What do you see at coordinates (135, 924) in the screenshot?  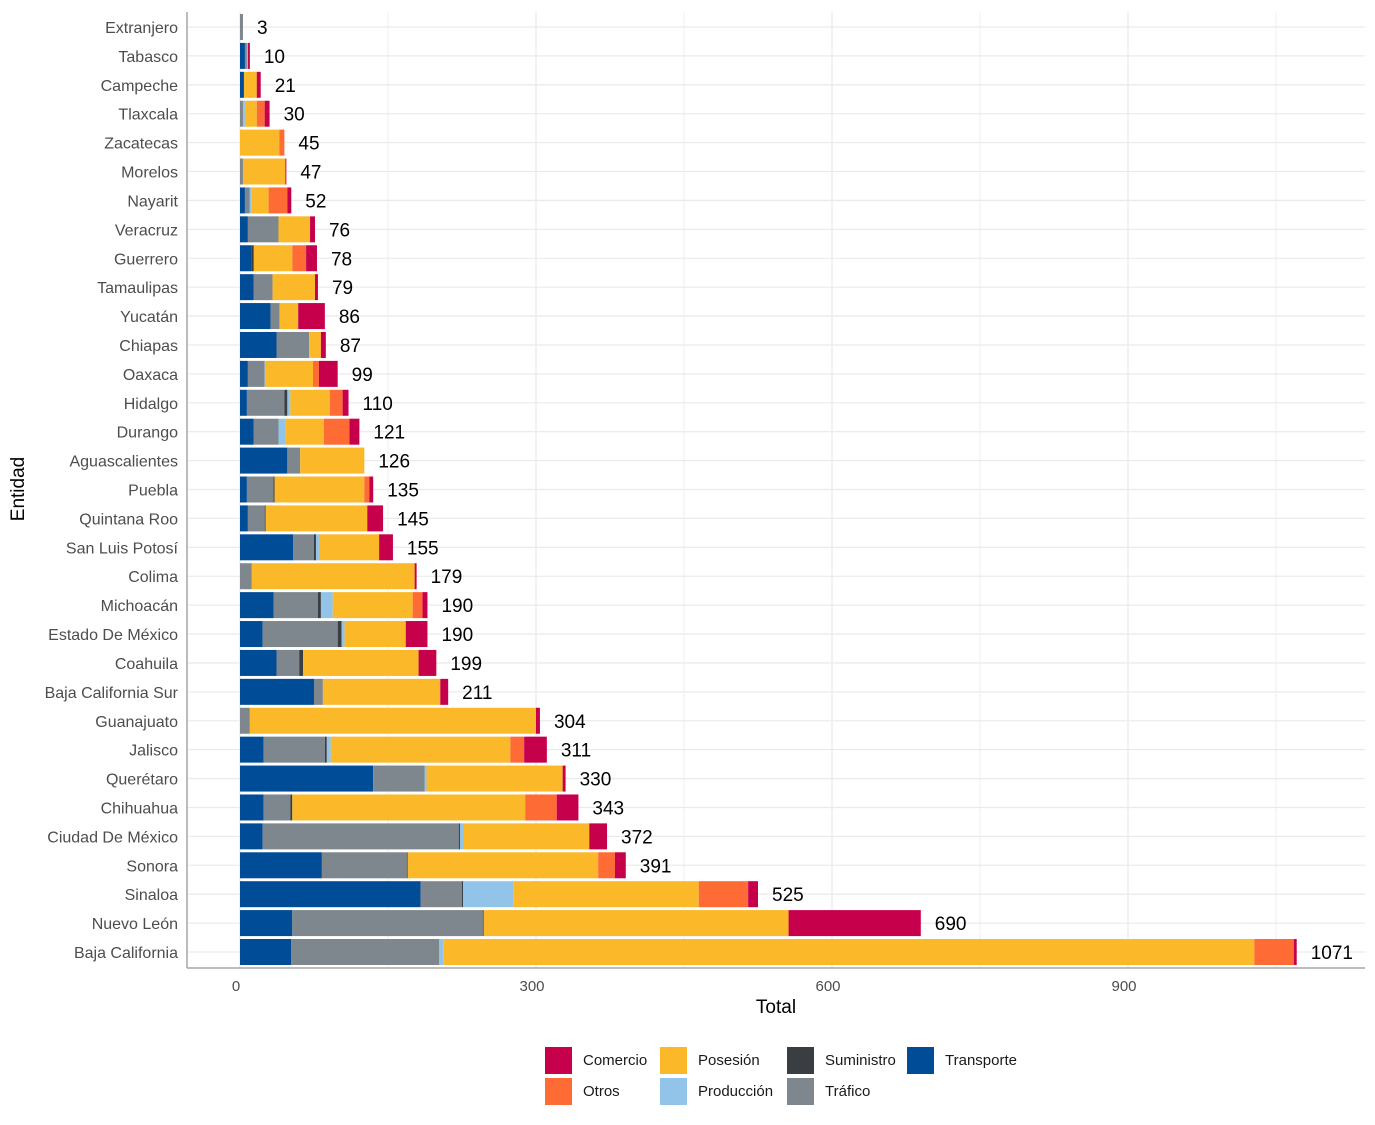 I see `y-tick-label: Nuevo León` at bounding box center [135, 924].